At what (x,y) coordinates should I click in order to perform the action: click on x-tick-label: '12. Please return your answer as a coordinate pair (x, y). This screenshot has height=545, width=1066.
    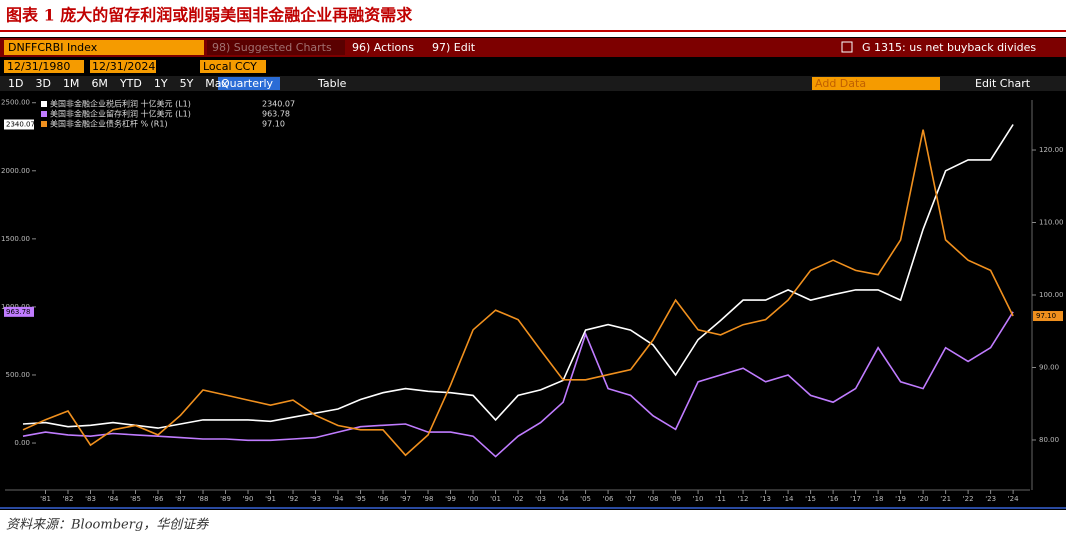
    Looking at the image, I should click on (743, 499).